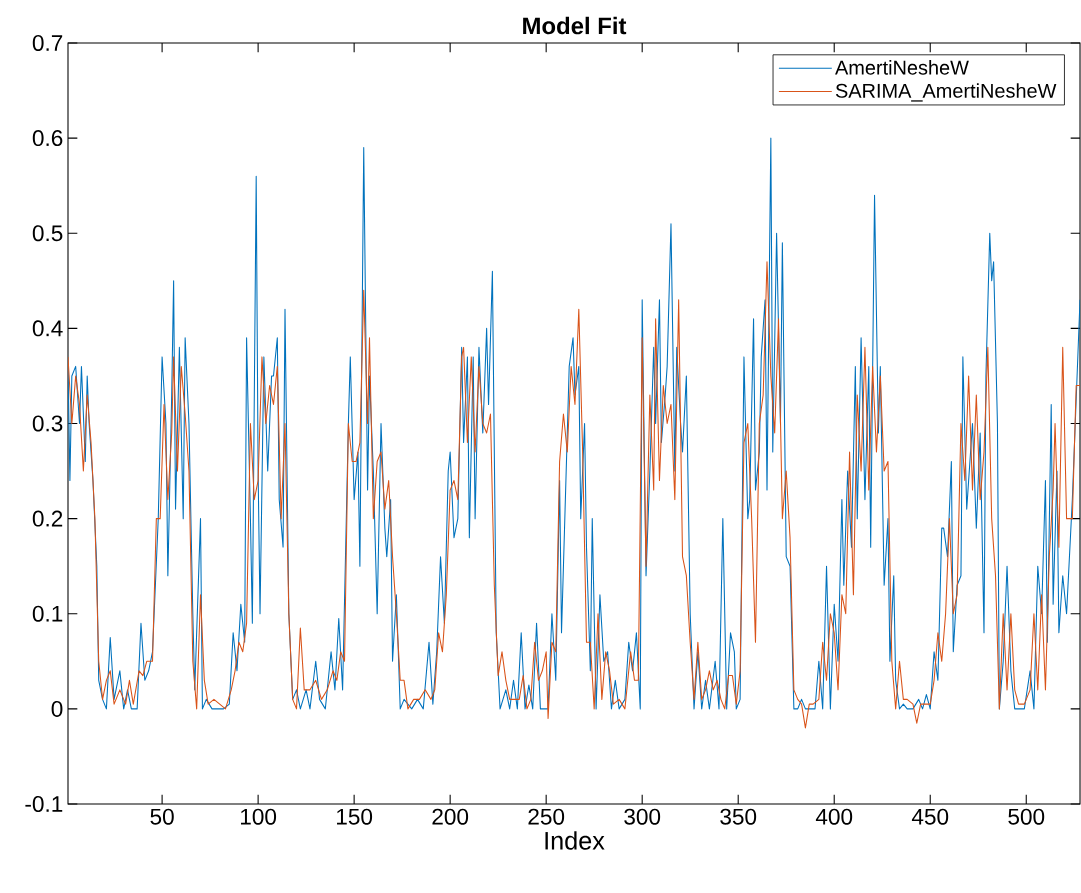  I want to click on x-tick-label: 350, so click(738, 816).